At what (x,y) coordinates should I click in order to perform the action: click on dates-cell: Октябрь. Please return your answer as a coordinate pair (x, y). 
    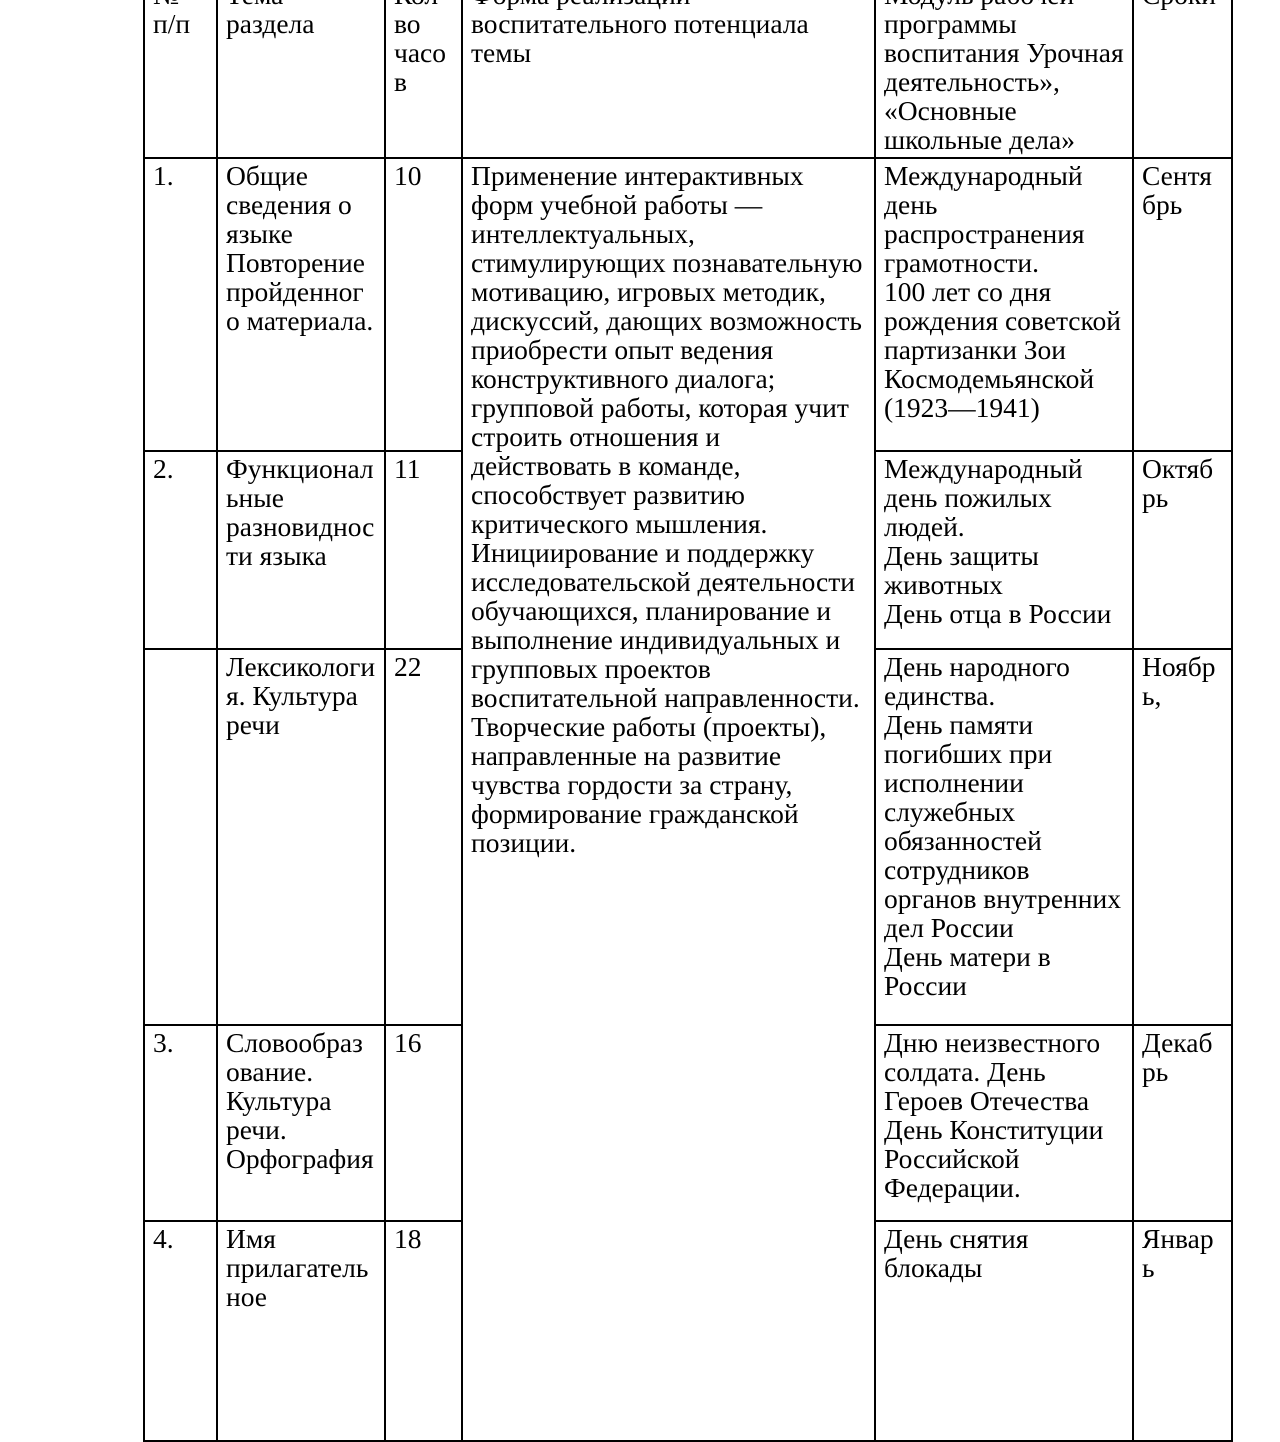
    Looking at the image, I should click on (1182, 550).